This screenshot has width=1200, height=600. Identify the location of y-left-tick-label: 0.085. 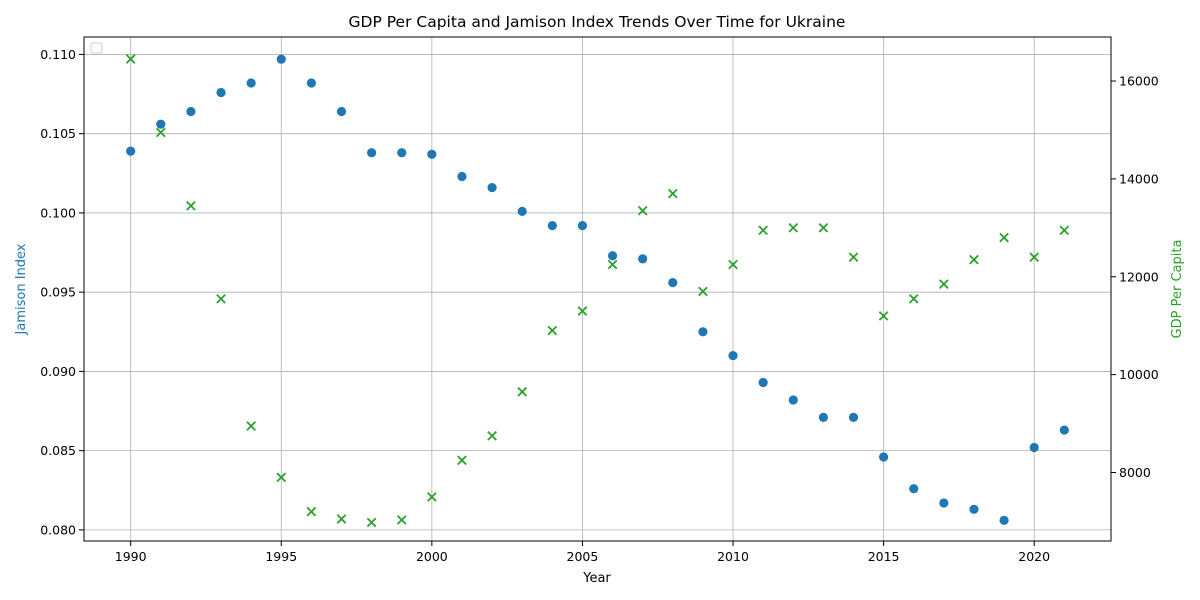
(58, 450).